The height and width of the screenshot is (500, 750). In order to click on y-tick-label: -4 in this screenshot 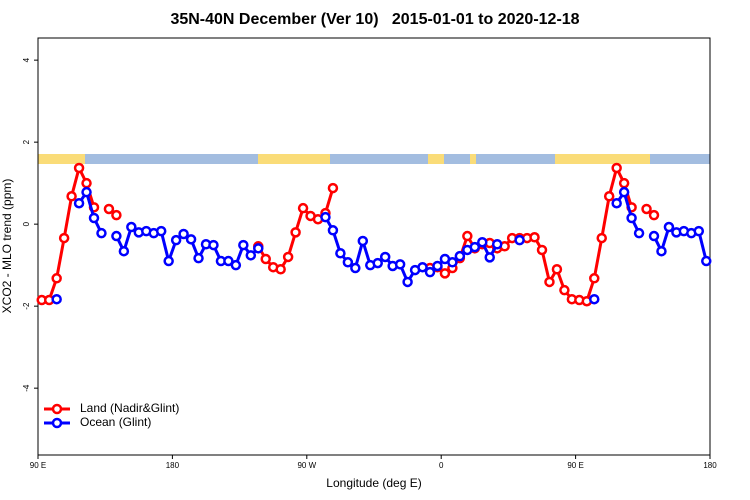, I will do `click(26, 388)`.